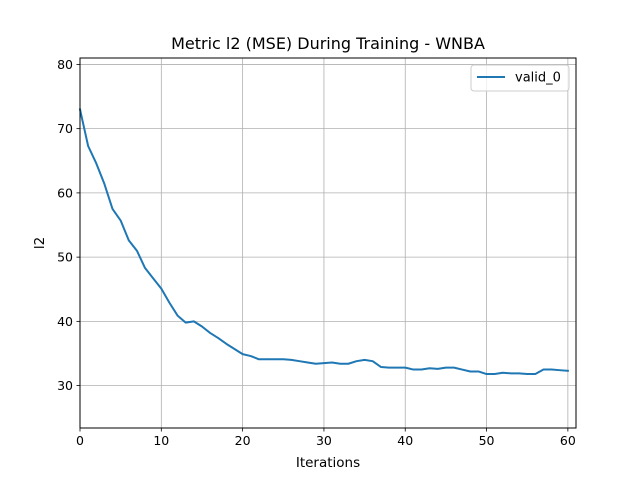 Image resolution: width=640 pixels, height=480 pixels. I want to click on y-tick-label: 40, so click(65, 321).